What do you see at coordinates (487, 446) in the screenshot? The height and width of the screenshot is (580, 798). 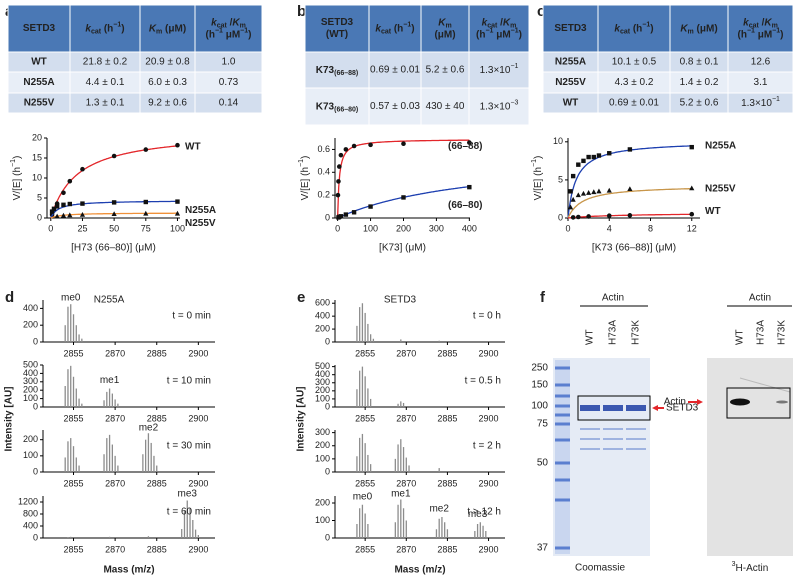 I see `time-label: t = 2 h` at bounding box center [487, 446].